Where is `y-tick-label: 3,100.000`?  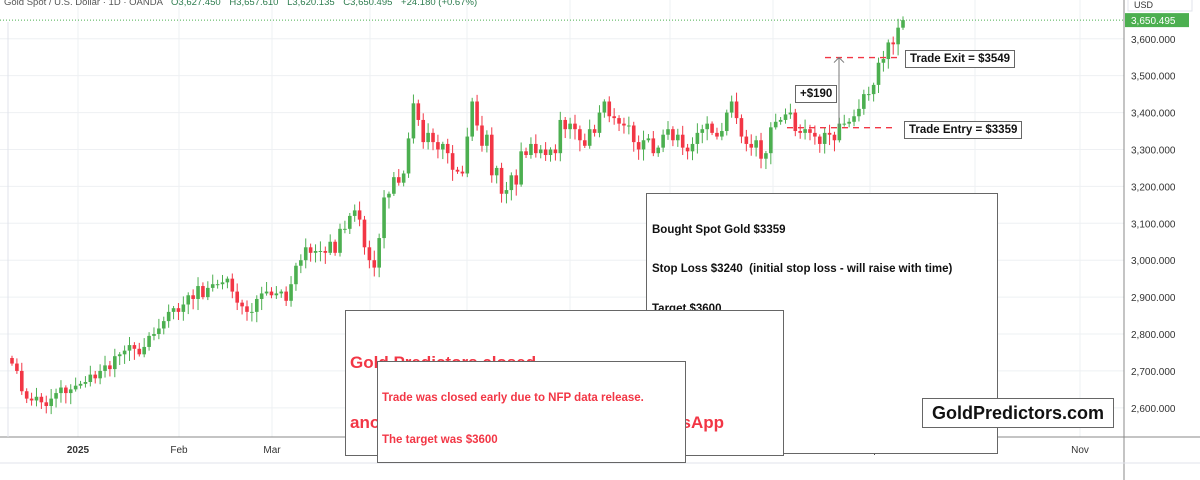
y-tick-label: 3,100.000 is located at coordinates (1153, 224).